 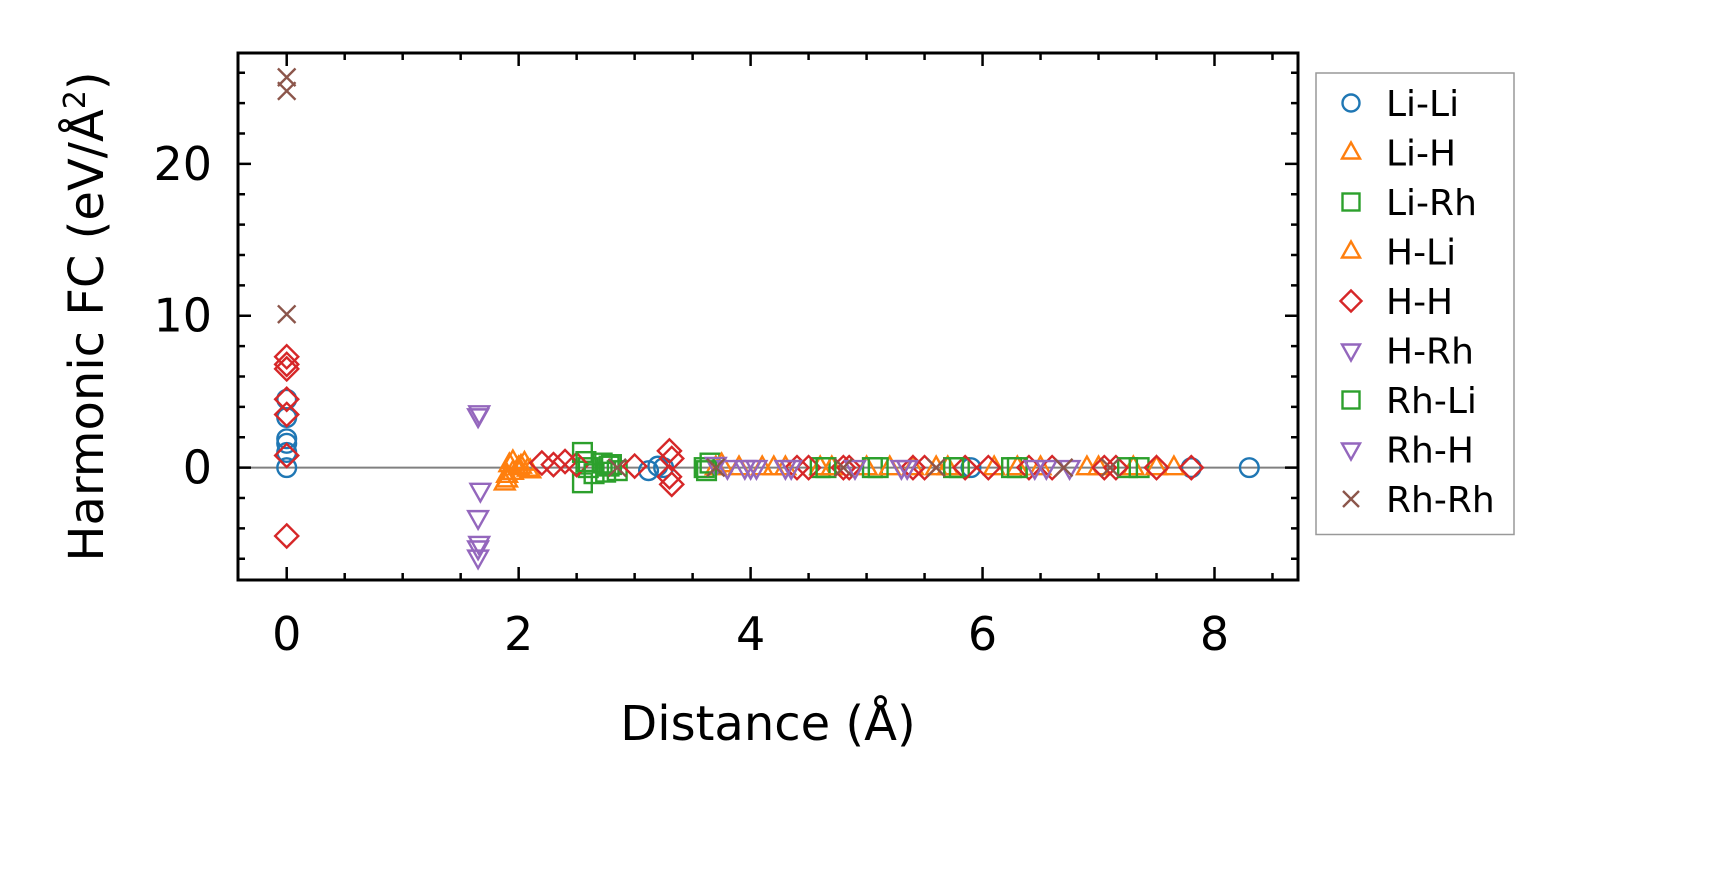 I want to click on legend-marker-h-h, so click(x=1351, y=301).